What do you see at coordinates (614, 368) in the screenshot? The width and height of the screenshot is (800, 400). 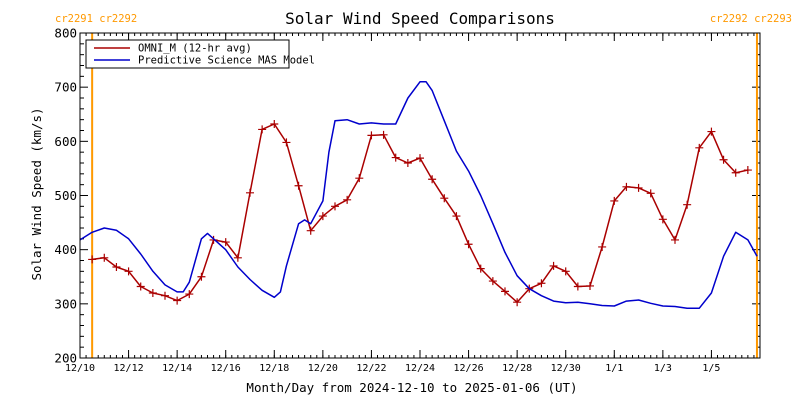 I see `x-tick-label: 1/1` at bounding box center [614, 368].